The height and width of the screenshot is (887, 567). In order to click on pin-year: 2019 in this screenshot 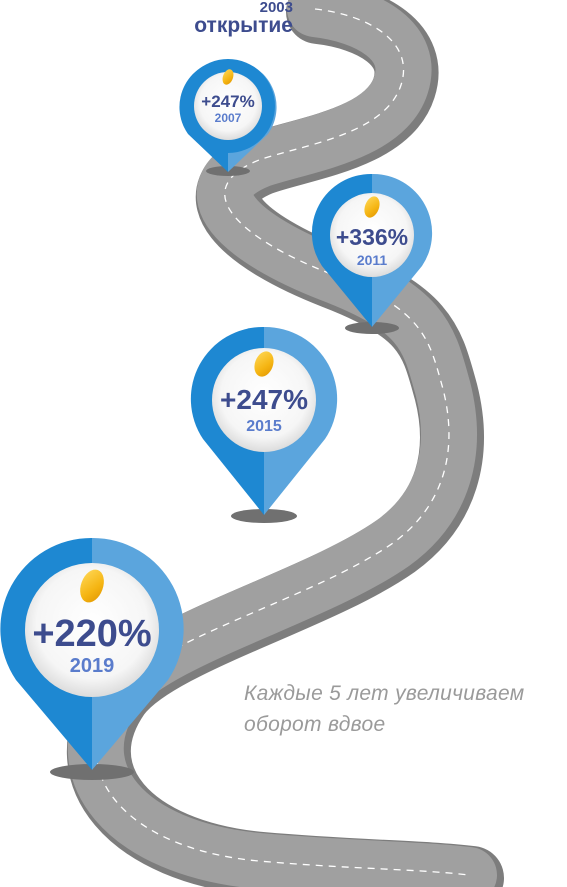, I will do `click(92, 666)`.